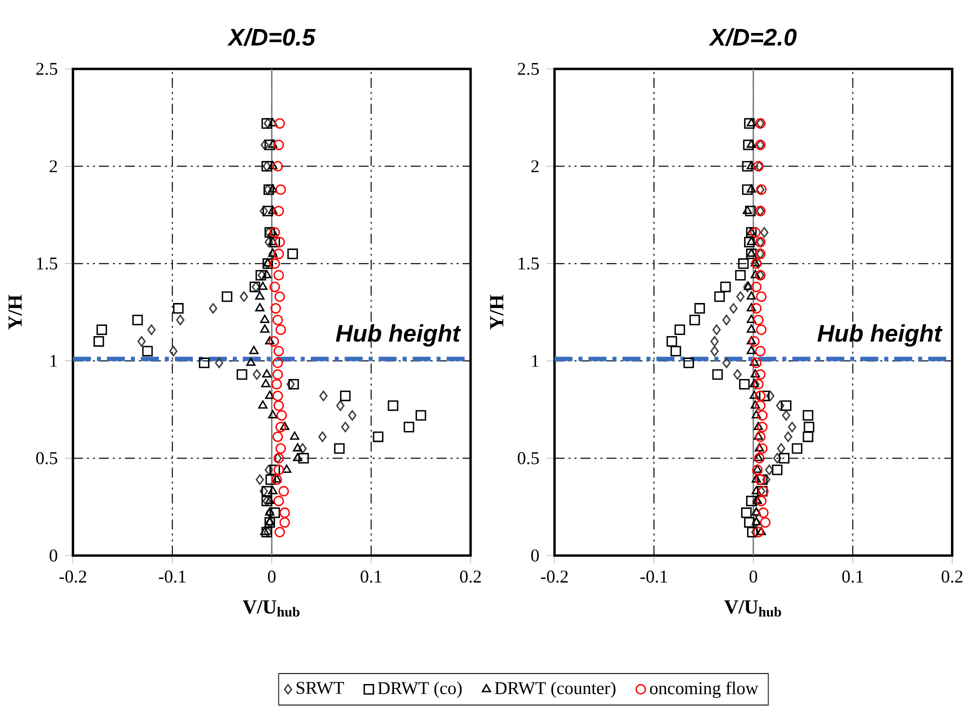 This screenshot has width=970, height=713. Describe the element at coordinates (880, 335) in the screenshot. I see `ref-line-label: Hub height` at that location.